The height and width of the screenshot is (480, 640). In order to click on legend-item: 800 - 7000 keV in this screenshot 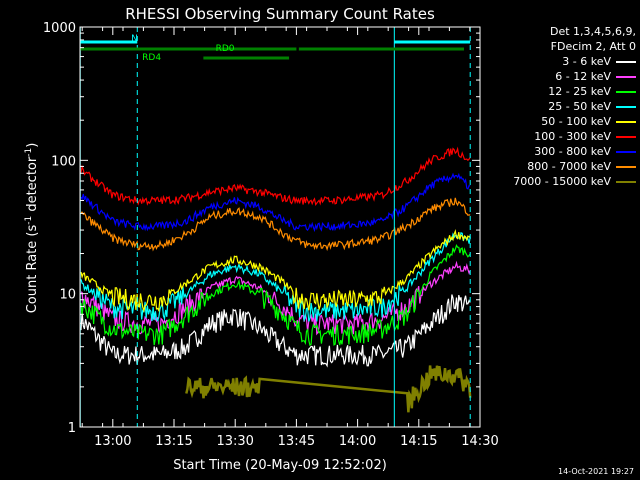, I will do `click(558, 166)`.